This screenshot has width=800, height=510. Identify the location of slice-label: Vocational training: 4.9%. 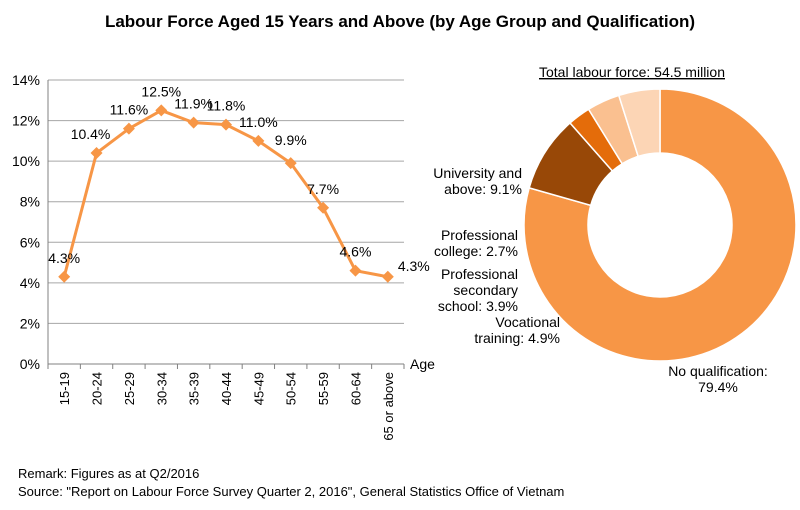
(517, 330).